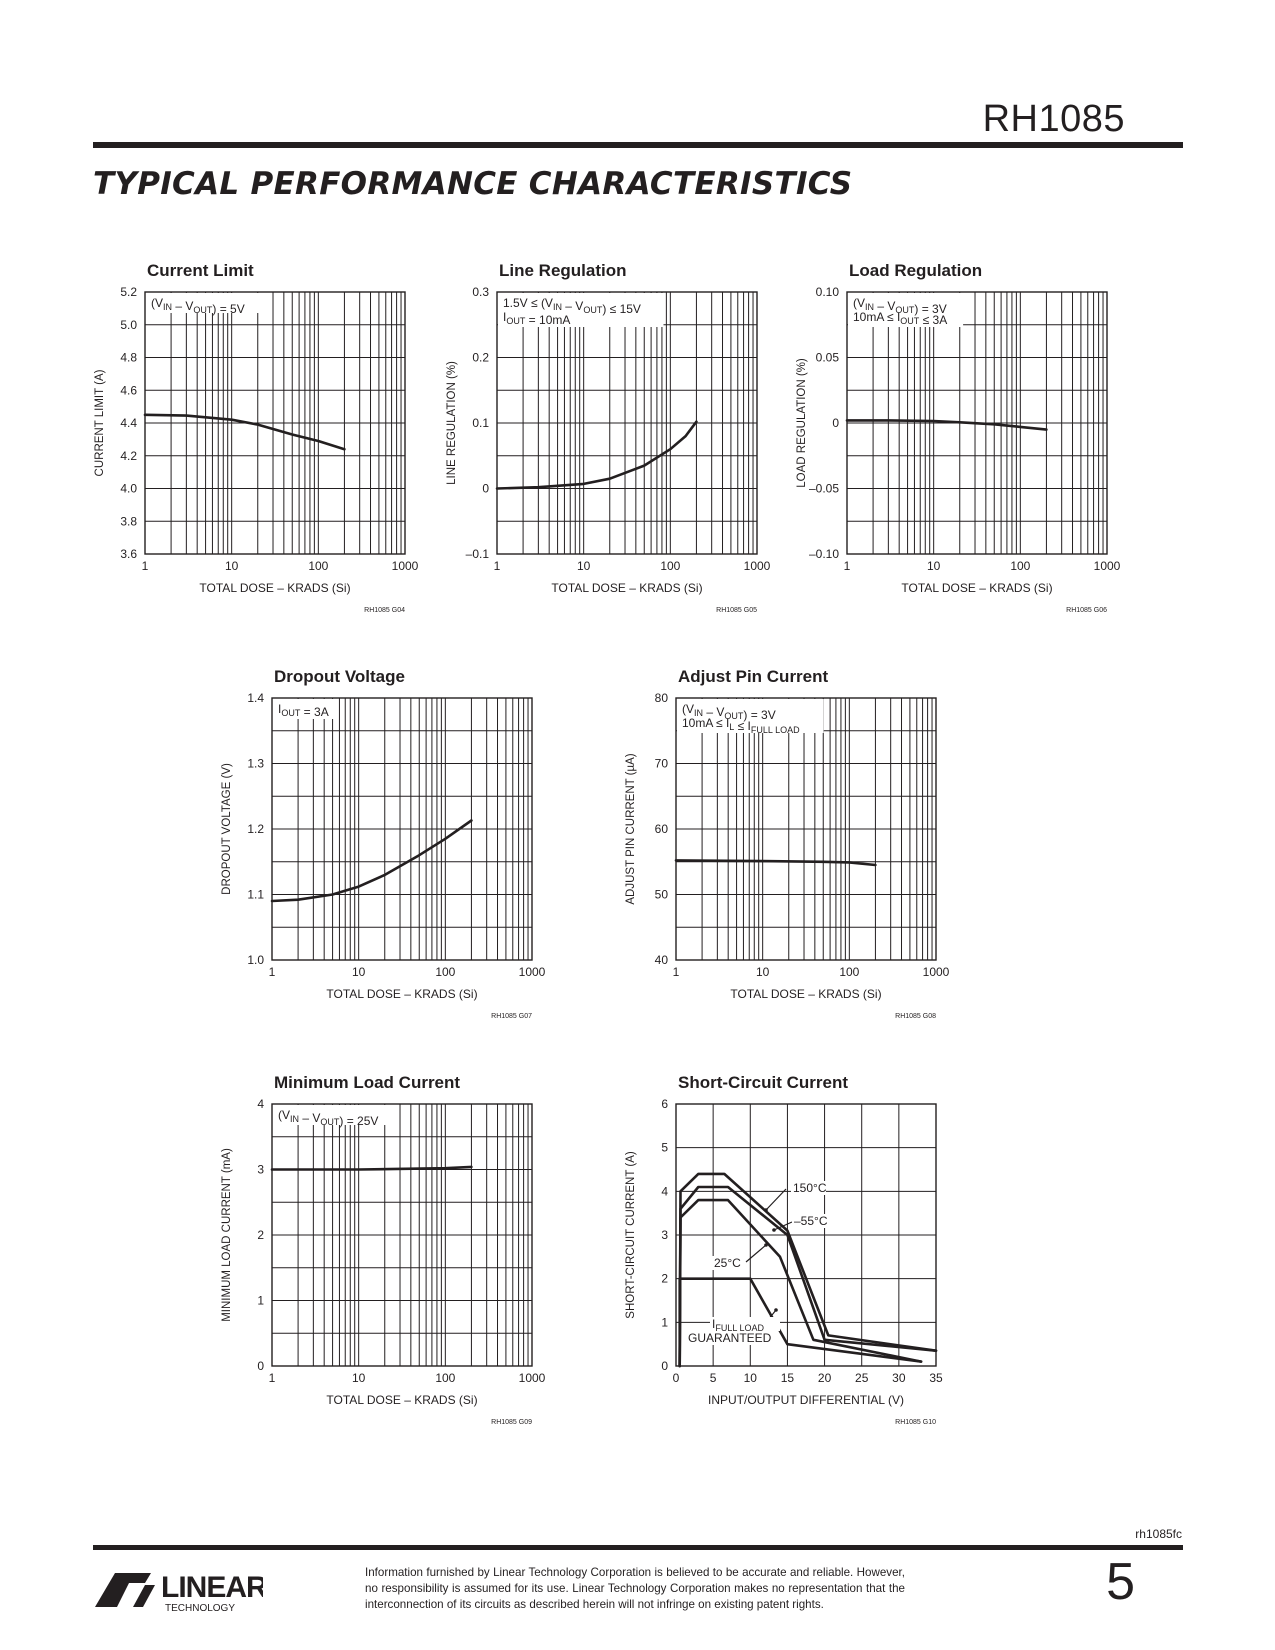 This screenshot has width=1275, height=1650. I want to click on chart-annotation: IOUT = 10mA, so click(536, 318).